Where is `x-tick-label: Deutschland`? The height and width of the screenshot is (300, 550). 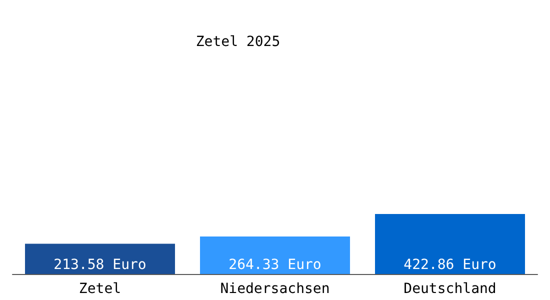
x-tick-label: Deutschland is located at coordinates (450, 289).